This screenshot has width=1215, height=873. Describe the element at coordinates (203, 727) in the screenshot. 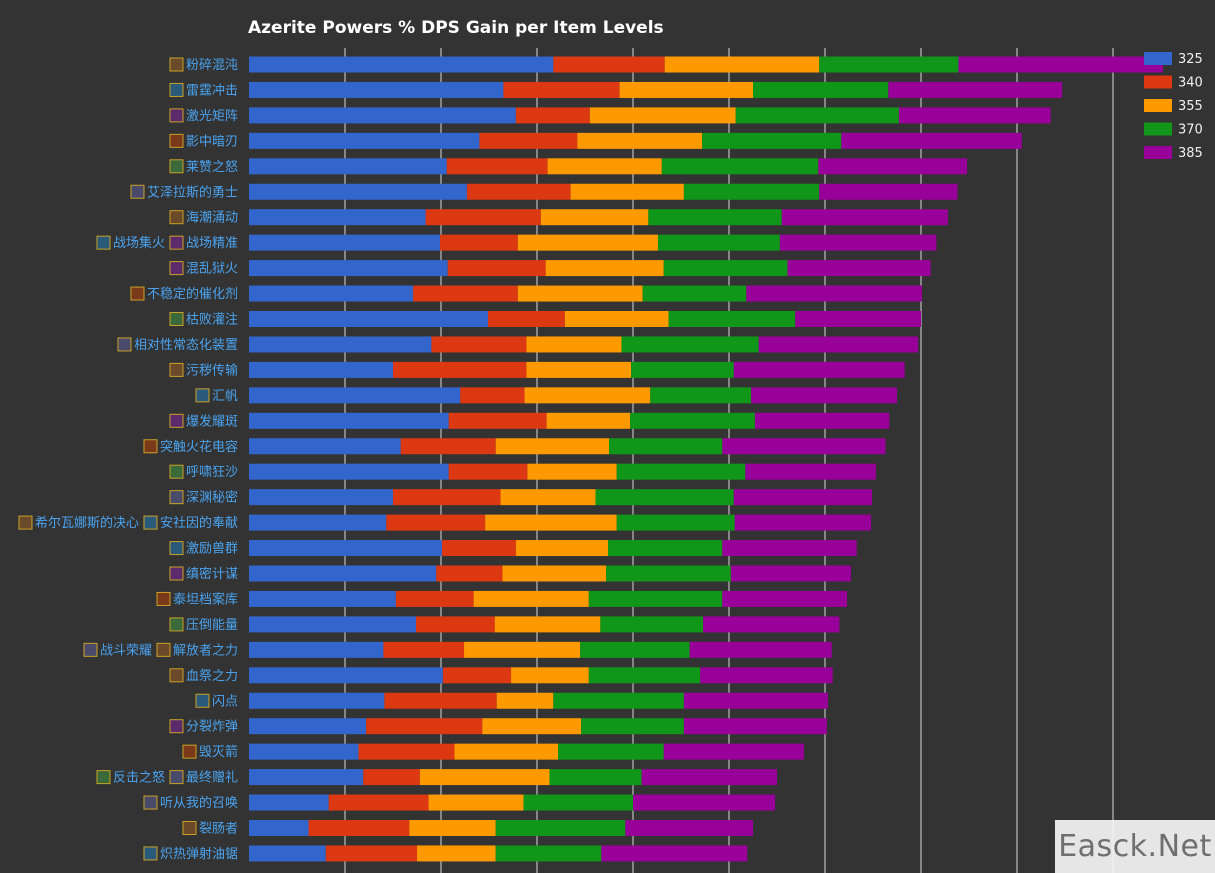

I see `category-label: 分裂炸弹` at that location.